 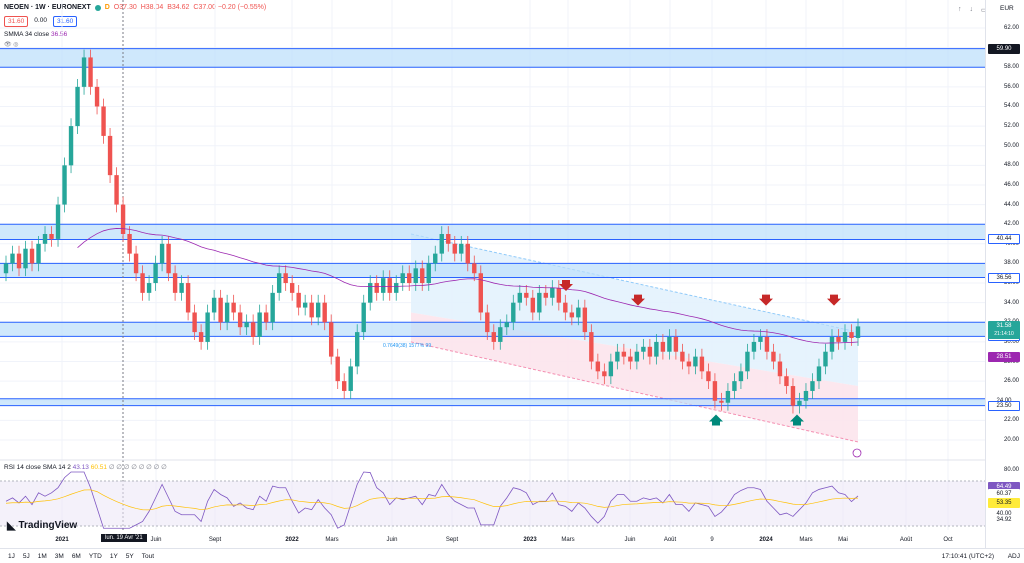 What do you see at coordinates (42, 556) in the screenshot?
I see `timeframe-button: 1M` at bounding box center [42, 556].